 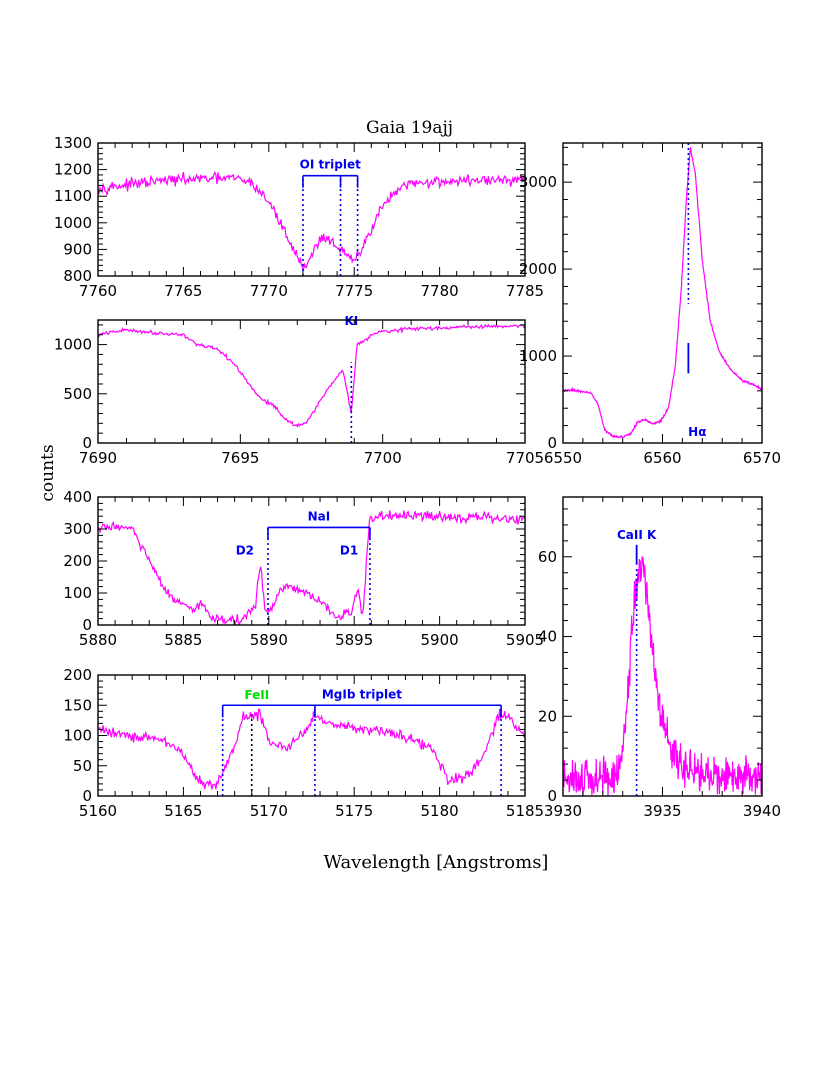 I want to click on x-tick-label: 7775, so click(x=354, y=291).